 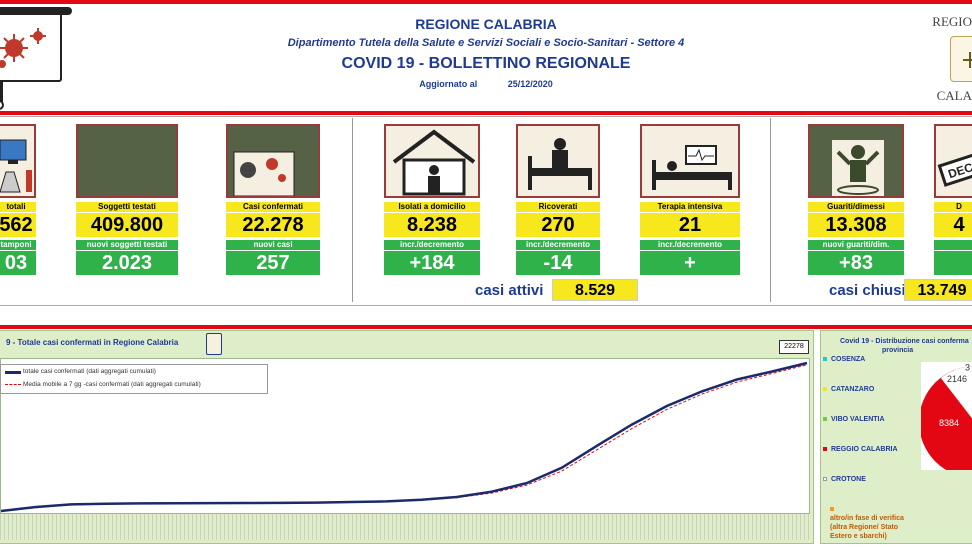 I want to click on chart-seal-icon, so click(x=214, y=344).